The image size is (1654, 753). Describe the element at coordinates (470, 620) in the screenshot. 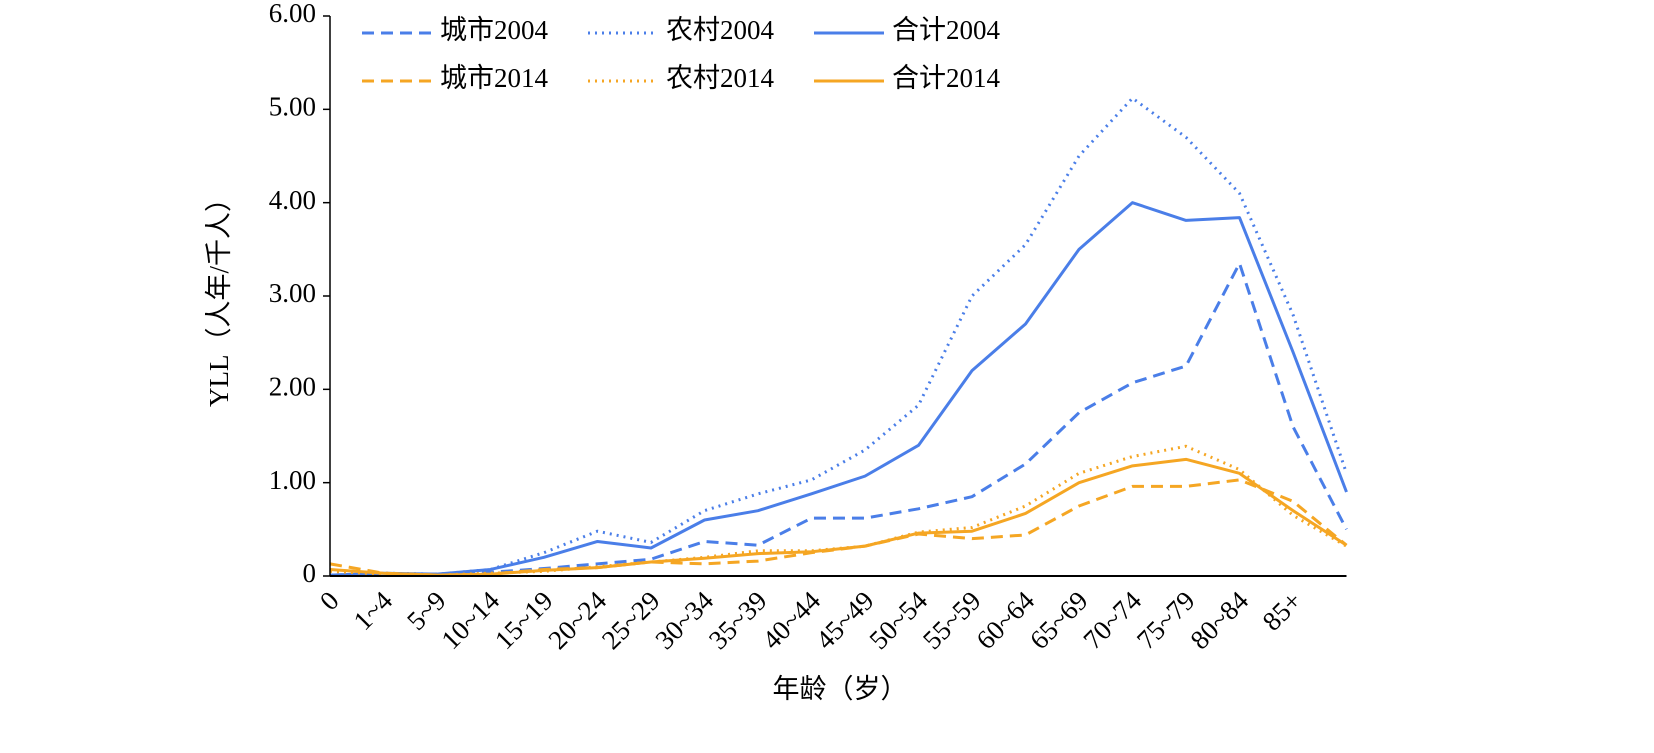

I see `x-tick-label: 10~14` at that location.